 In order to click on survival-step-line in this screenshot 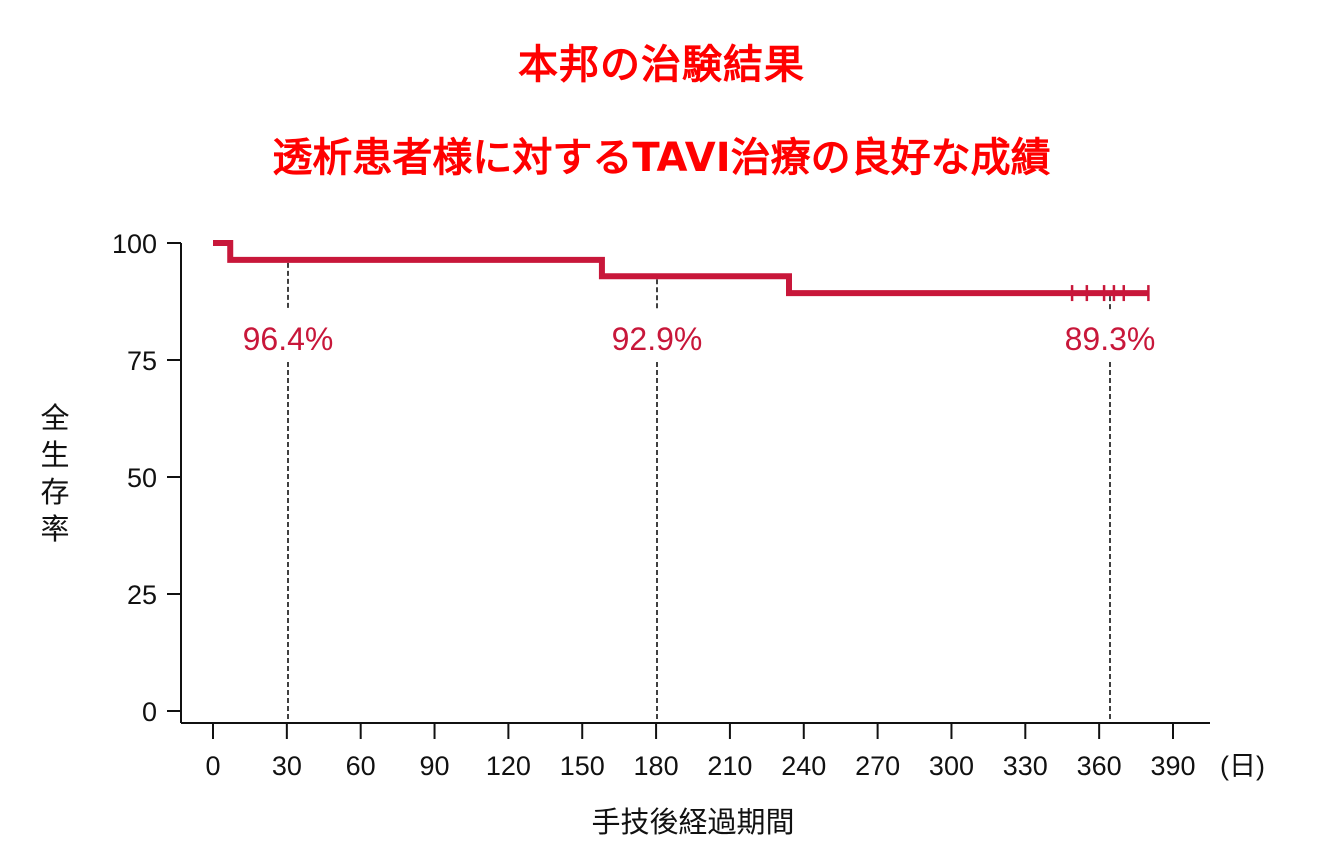, I will do `click(681, 268)`.